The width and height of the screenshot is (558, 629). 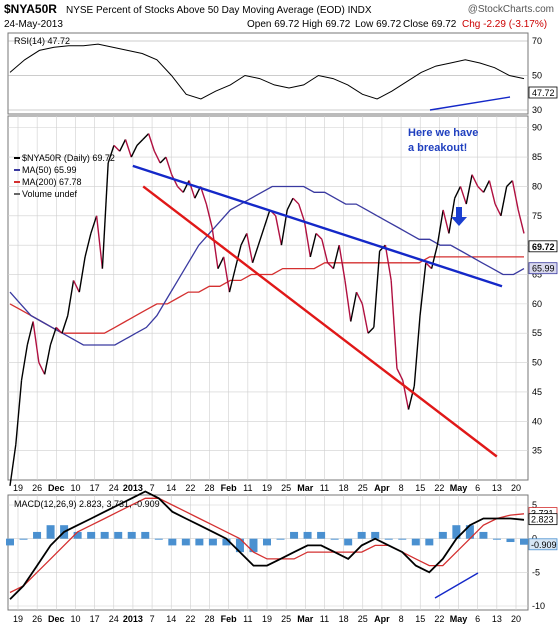 I want to click on price-y-tick-label: 65, so click(x=537, y=275).